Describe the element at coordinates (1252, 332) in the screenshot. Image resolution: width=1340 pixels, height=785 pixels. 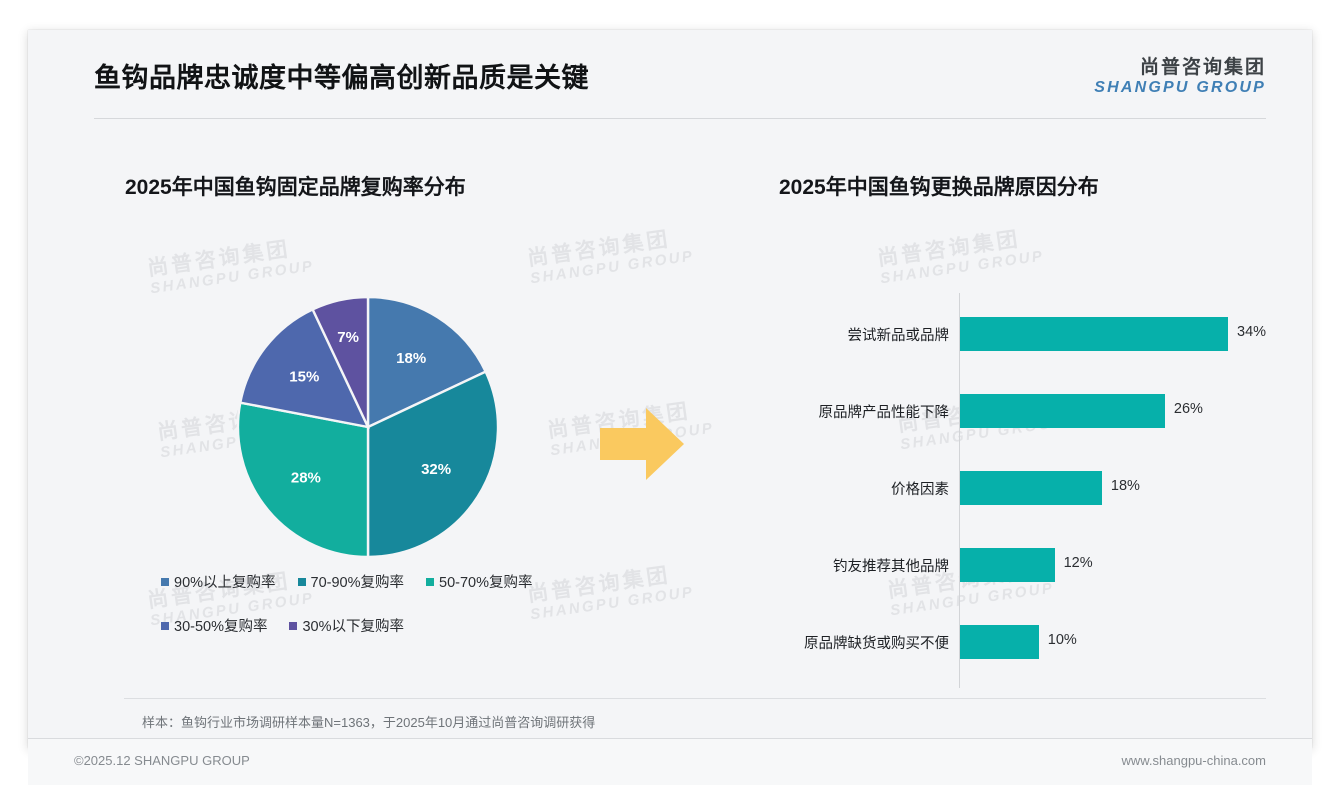
I see `bar-value-label: 34%` at that location.